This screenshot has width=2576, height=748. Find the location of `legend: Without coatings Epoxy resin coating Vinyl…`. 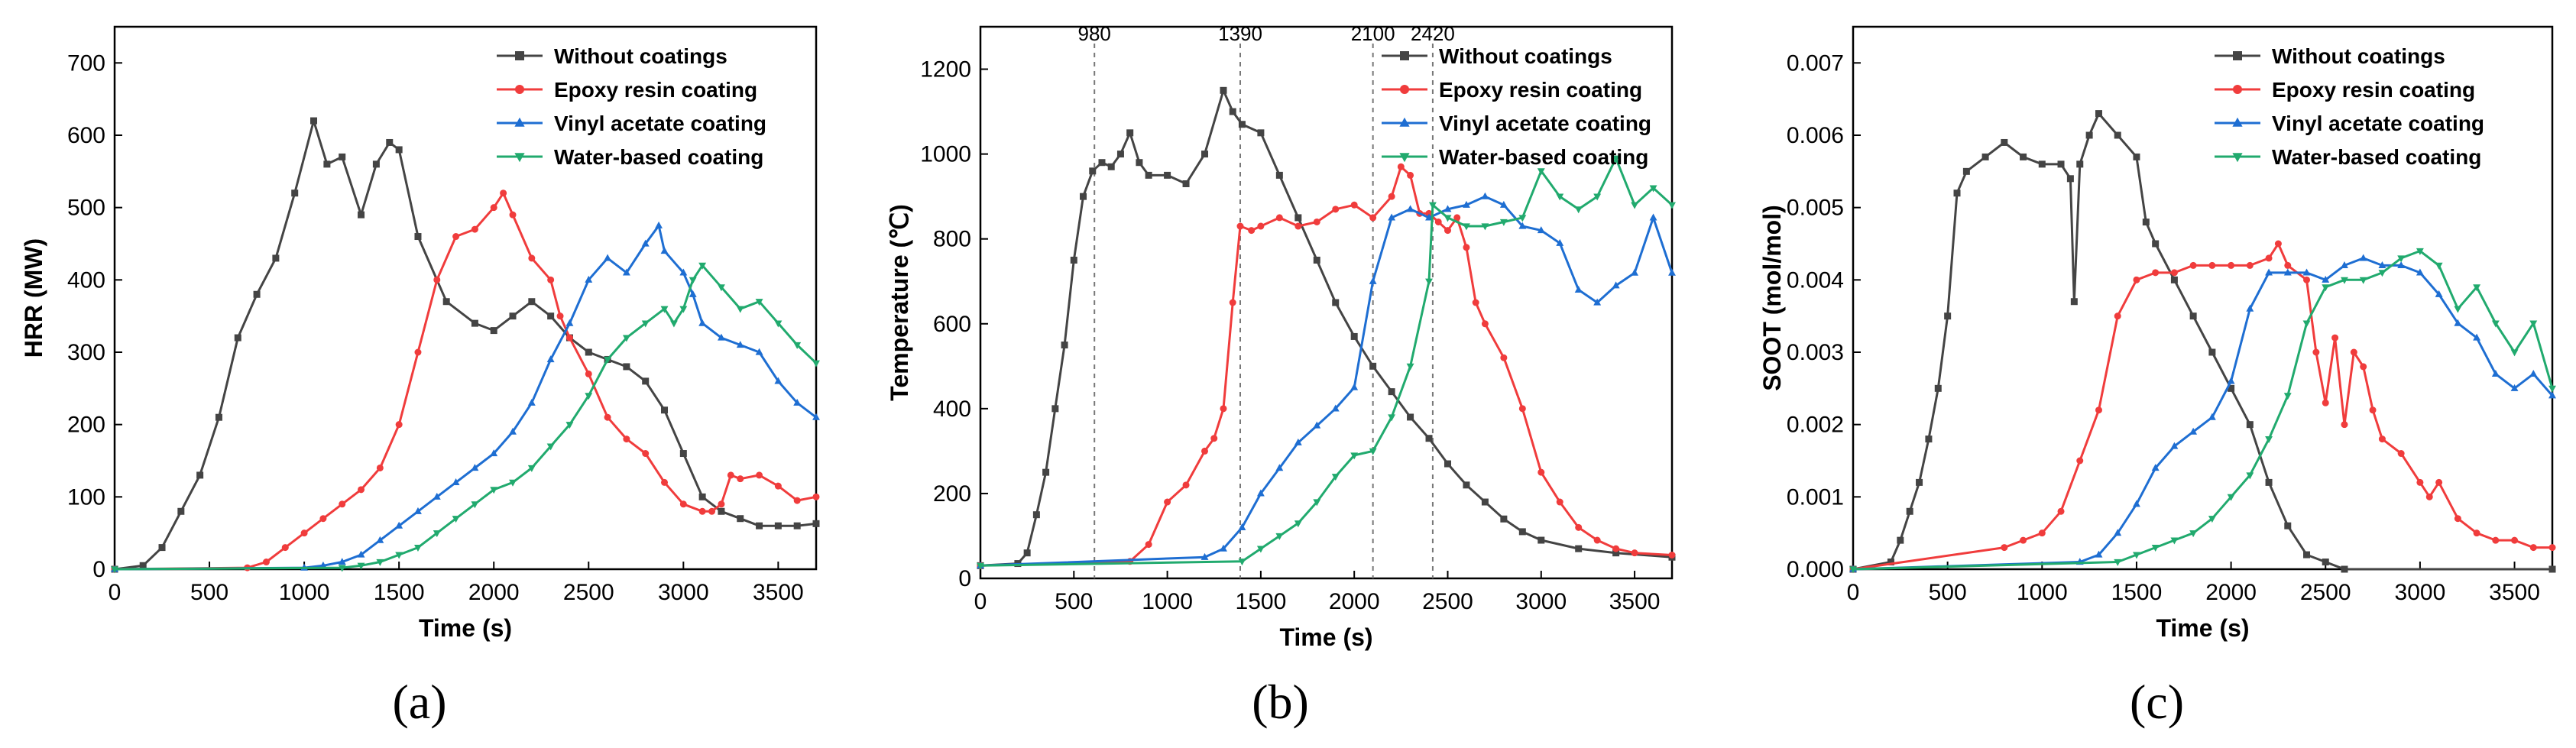

legend: Without coatings Epoxy resin coating Vinyl… is located at coordinates (631, 107).